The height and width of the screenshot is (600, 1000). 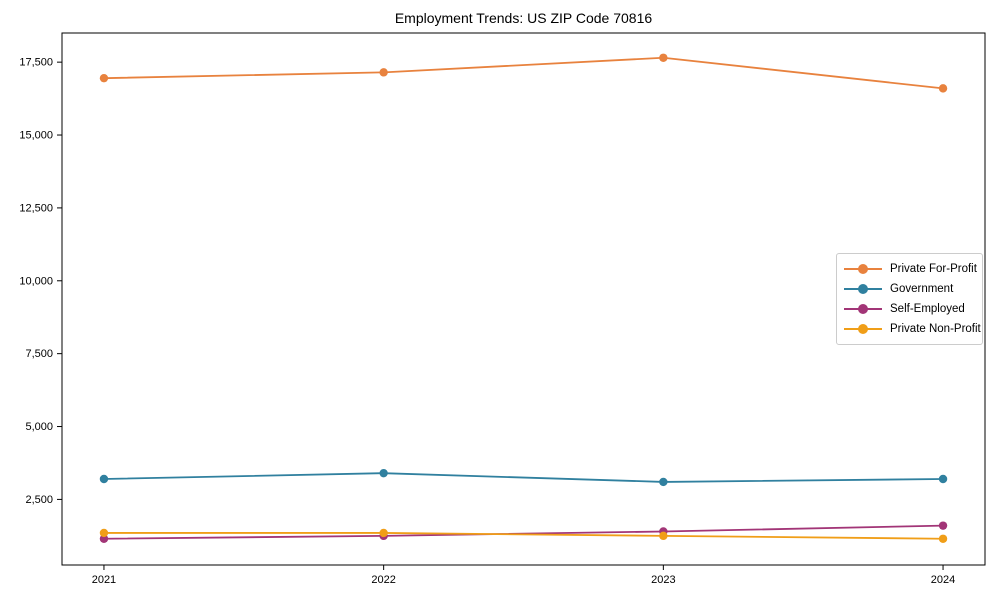 I want to click on y-axis-tick-label: 12,500, so click(x=36, y=208).